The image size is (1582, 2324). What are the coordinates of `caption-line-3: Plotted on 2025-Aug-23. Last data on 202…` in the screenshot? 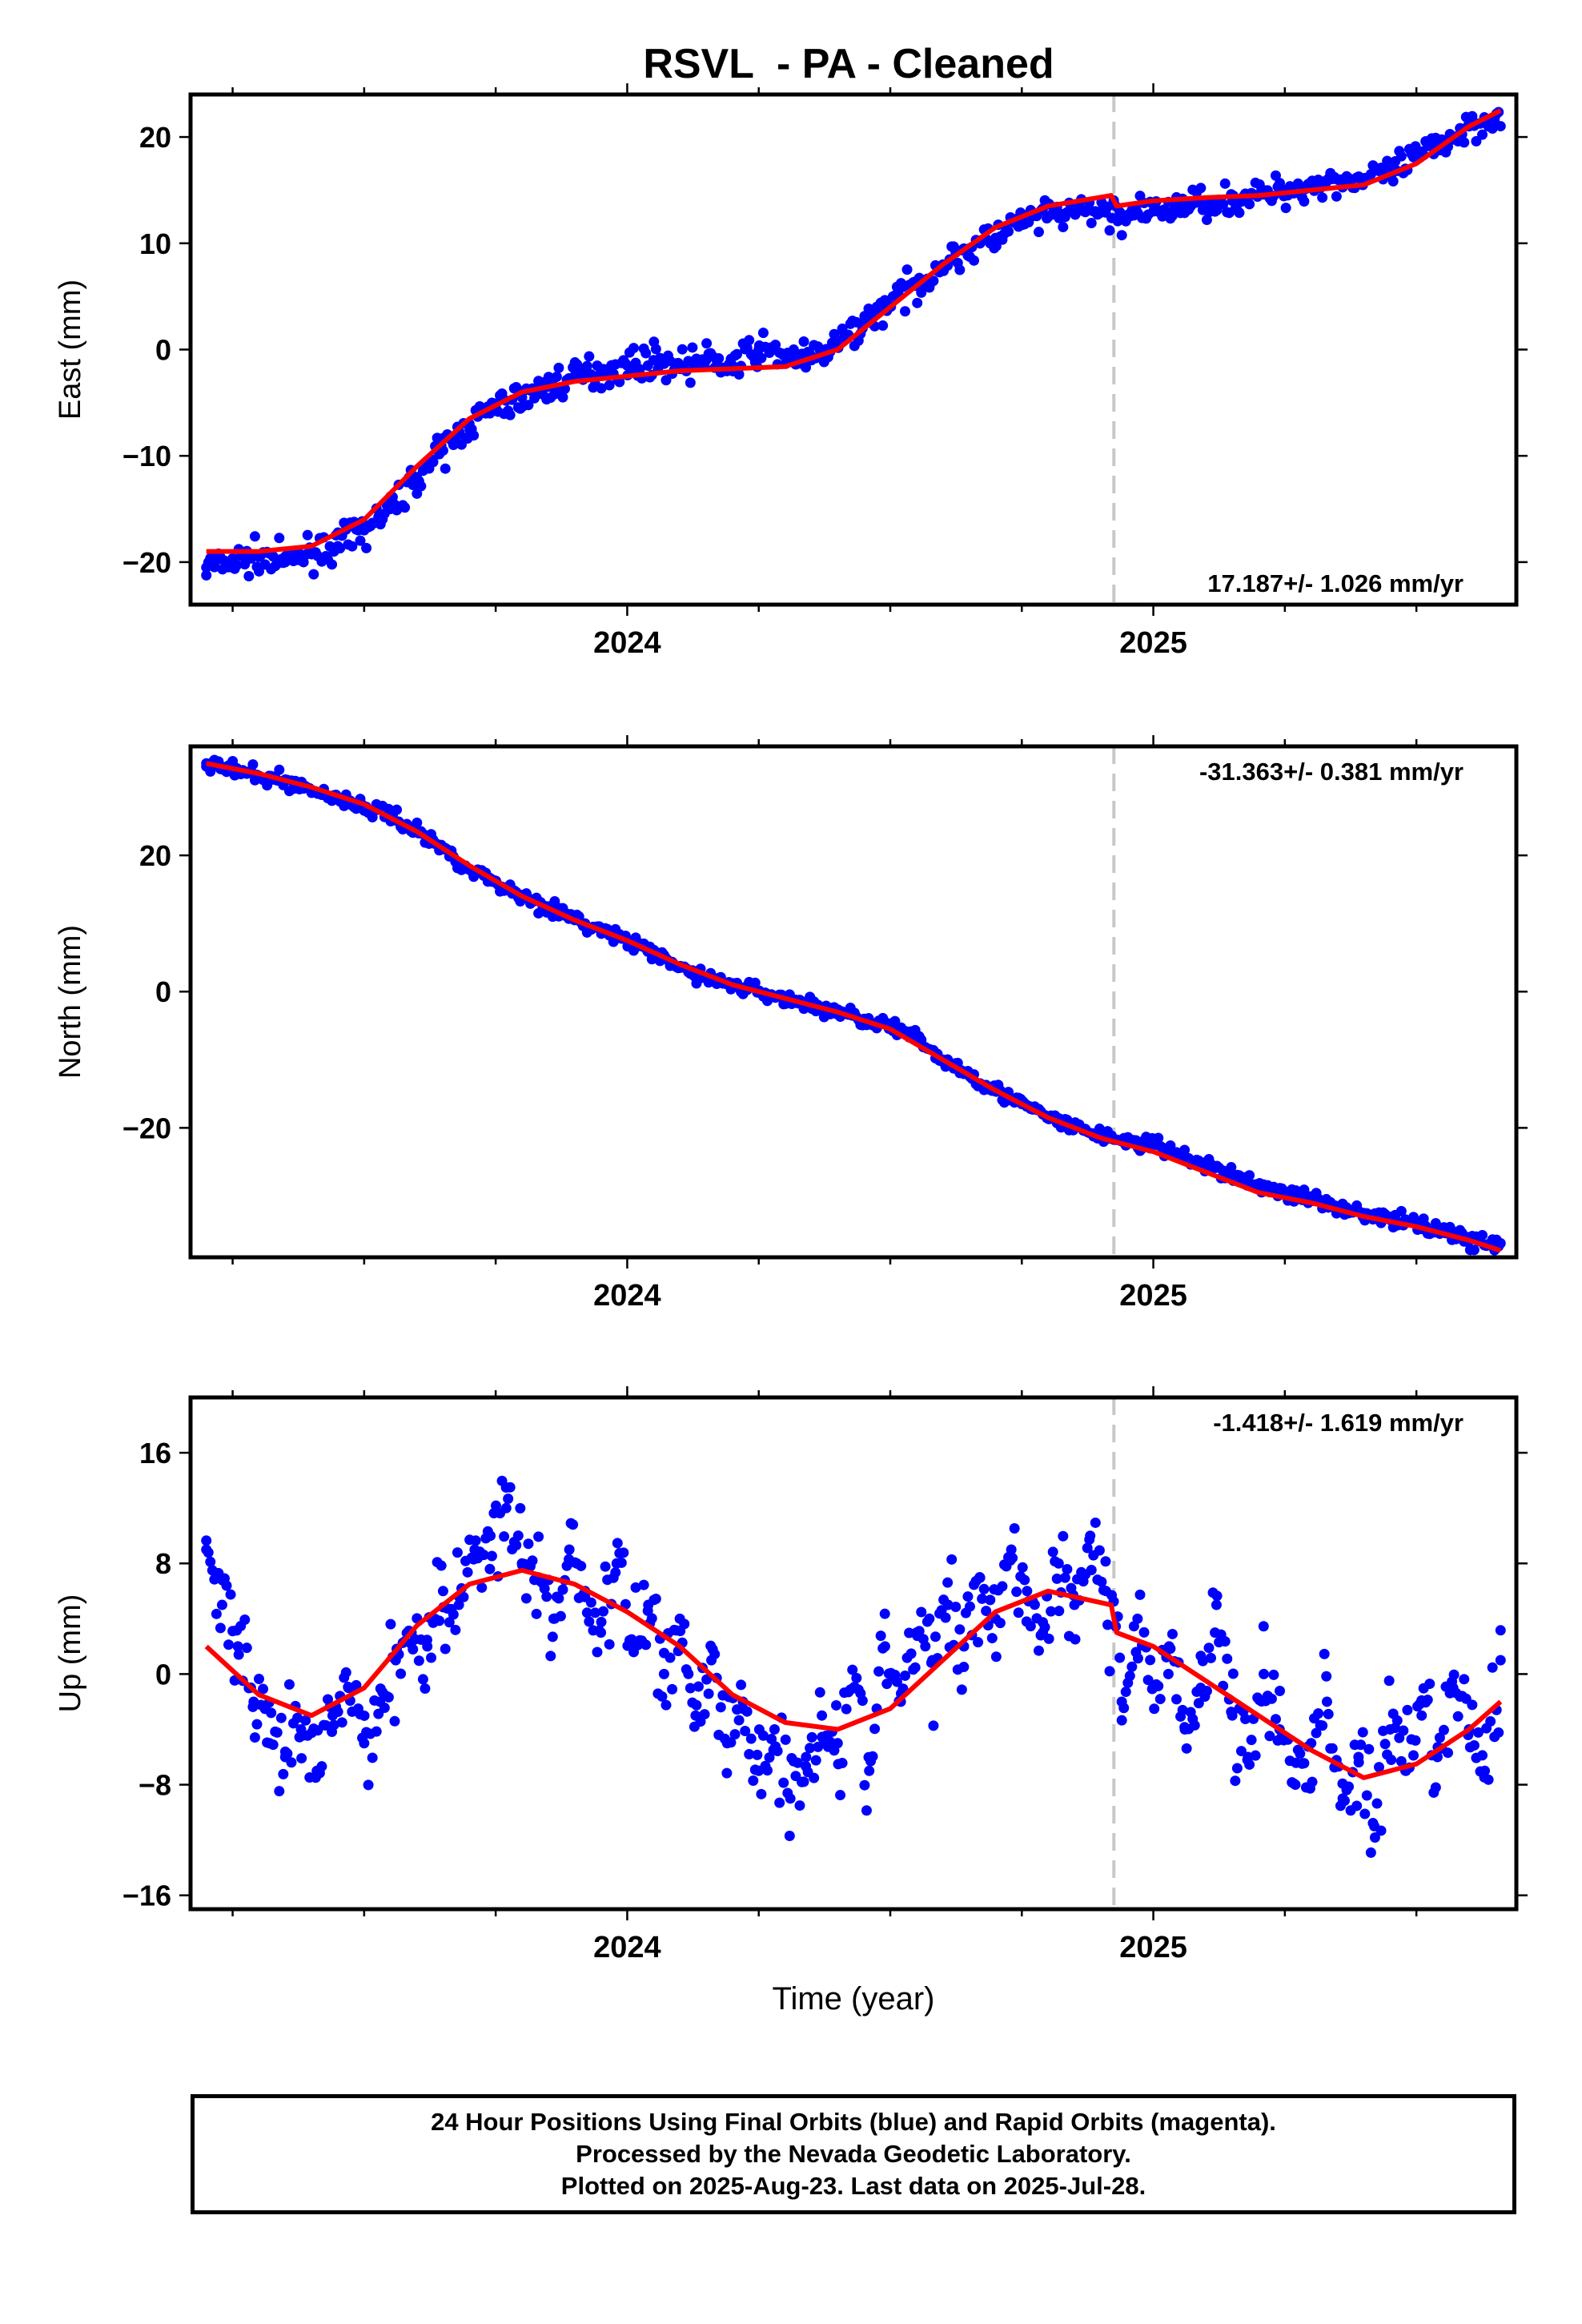 It's located at (853, 2186).